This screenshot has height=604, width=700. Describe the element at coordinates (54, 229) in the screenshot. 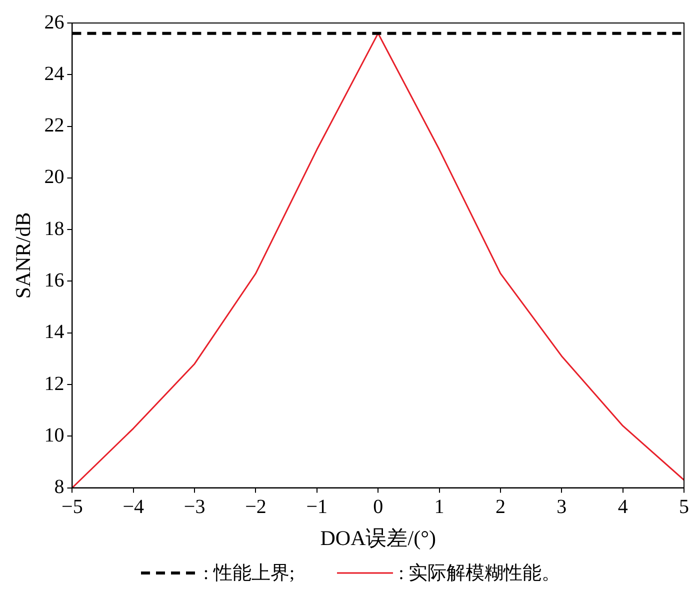

I see `y-tick-label: 18` at that location.